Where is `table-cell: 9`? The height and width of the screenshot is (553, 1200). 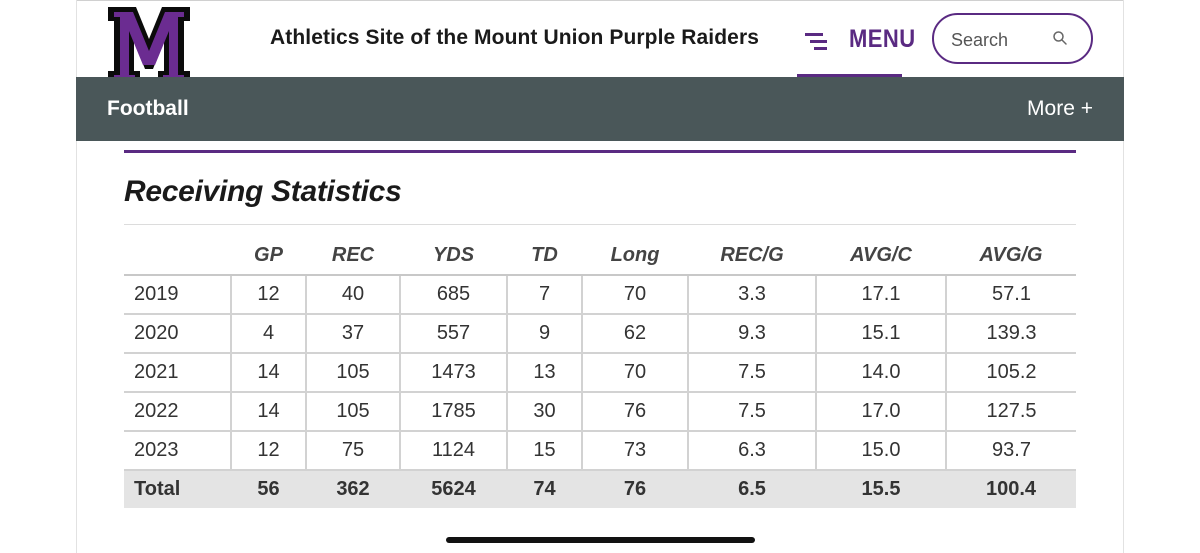
table-cell: 9 is located at coordinates (544, 334).